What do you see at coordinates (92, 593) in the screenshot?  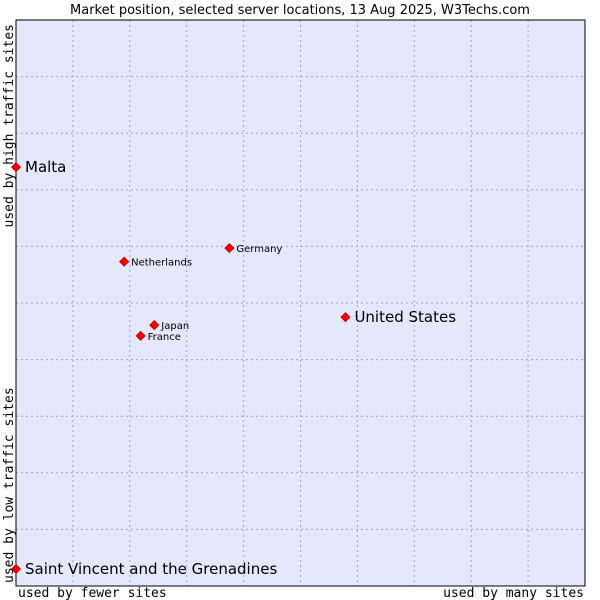 I see `x-axis-low-label: used by fewer sites` at bounding box center [92, 593].